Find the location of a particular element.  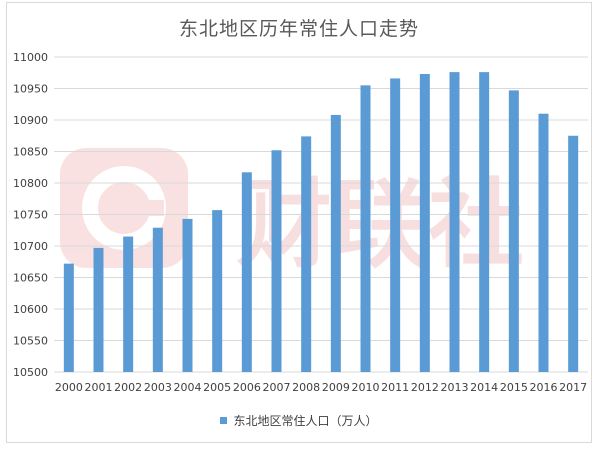

y-tick-label: 10950 is located at coordinates (30, 89).